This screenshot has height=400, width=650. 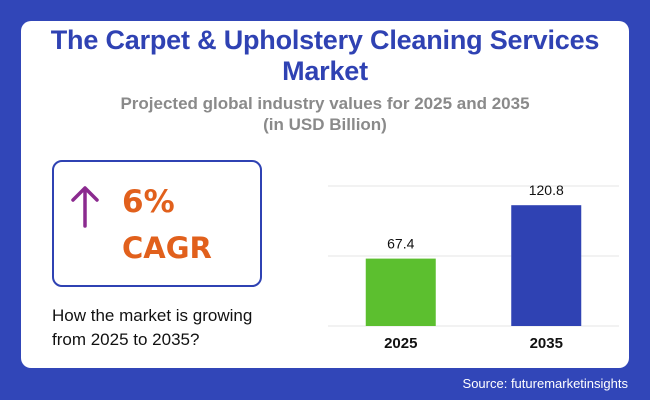 What do you see at coordinates (126, 339) in the screenshot?
I see `question-line-2: from 2025 to 2035?` at bounding box center [126, 339].